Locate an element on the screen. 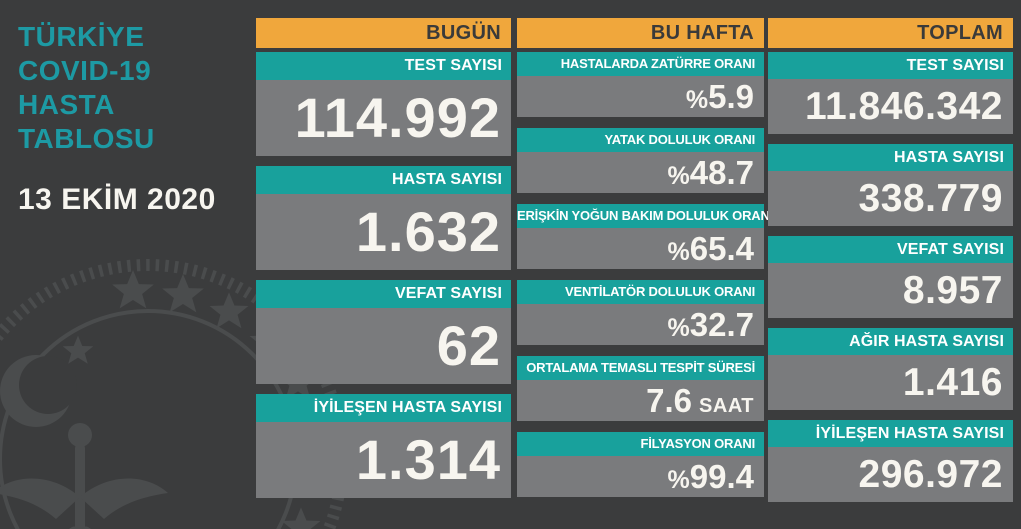  stat-label: ERİŞKİN YOĞUN BAKIM DOLULUK ORANI is located at coordinates (645, 216).